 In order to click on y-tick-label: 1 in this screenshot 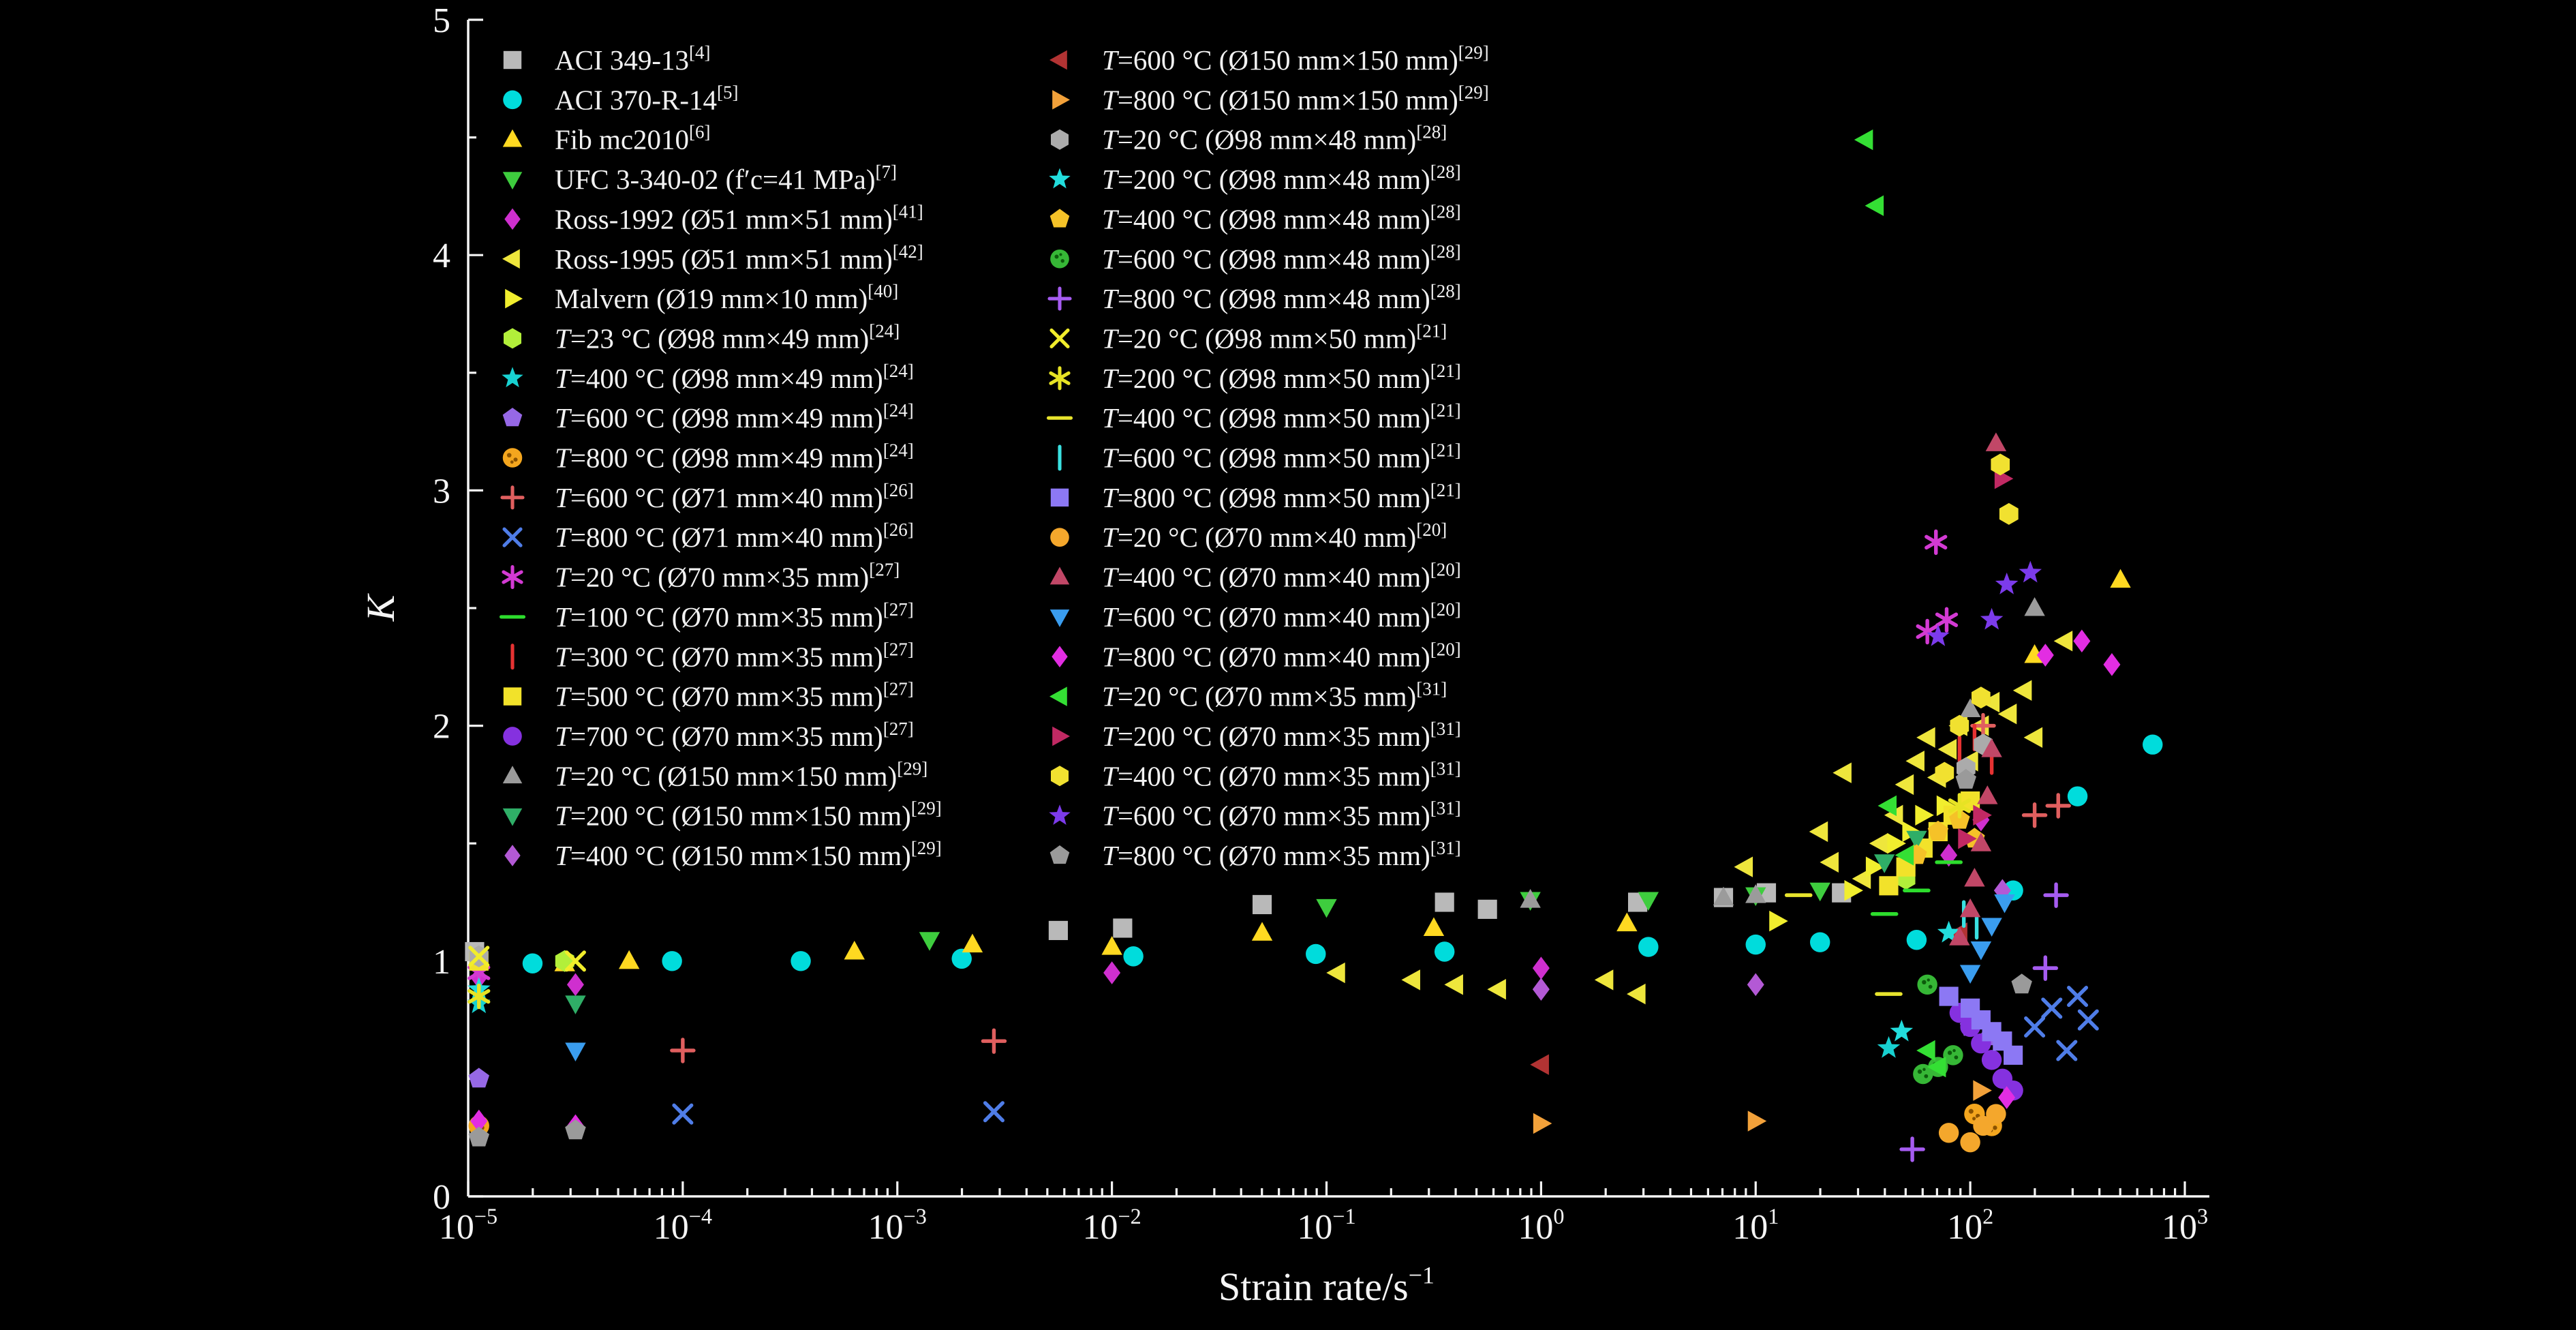, I will do `click(441, 962)`.